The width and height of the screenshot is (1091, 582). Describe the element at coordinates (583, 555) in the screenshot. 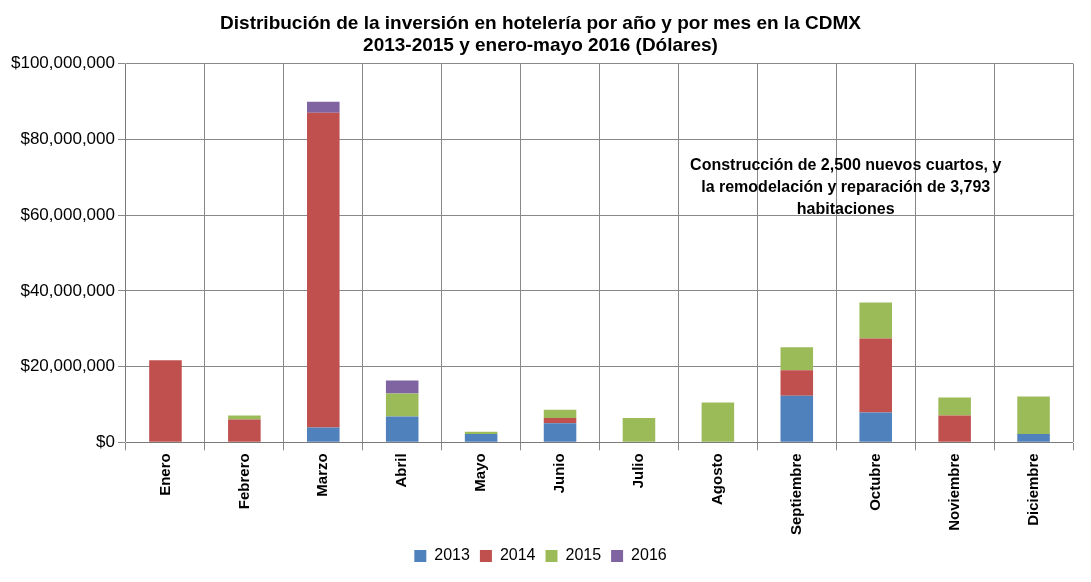

I see `legend-label: 2015` at that location.